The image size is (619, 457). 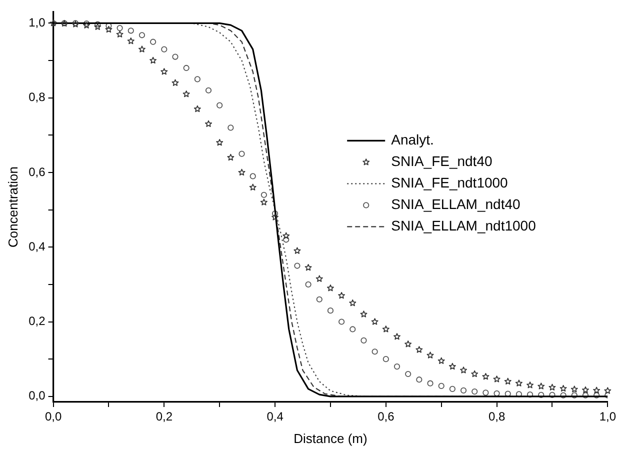 I want to click on x-tick-label: 0,6, so click(x=386, y=417).